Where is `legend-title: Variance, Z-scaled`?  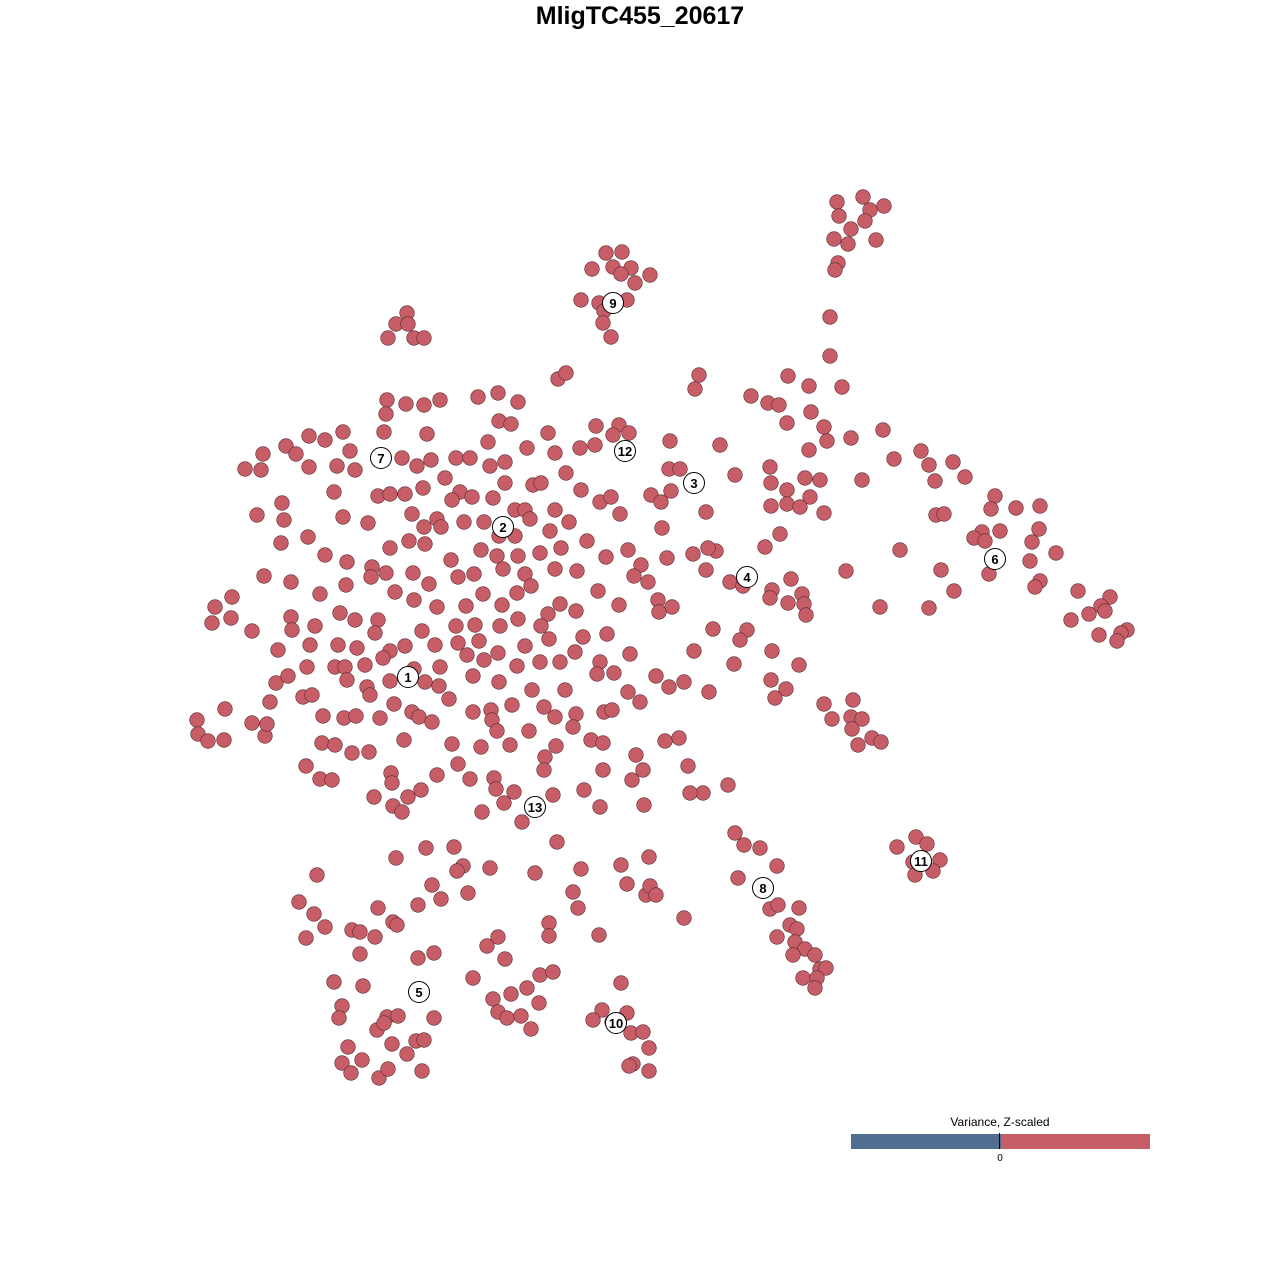 legend-title: Variance, Z-scaled is located at coordinates (1000, 1122).